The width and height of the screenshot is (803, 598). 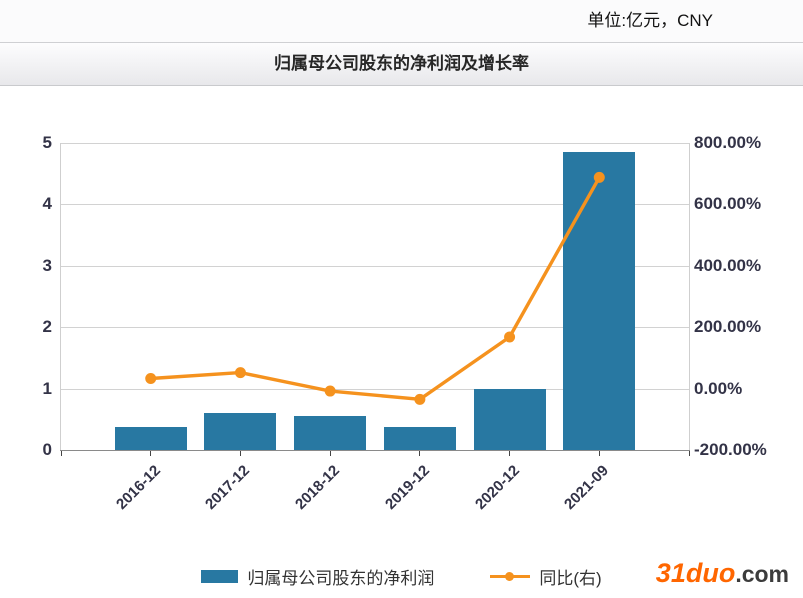 What do you see at coordinates (228, 487) in the screenshot?
I see `x-axis-label-2017-12: 2017-12` at bounding box center [228, 487].